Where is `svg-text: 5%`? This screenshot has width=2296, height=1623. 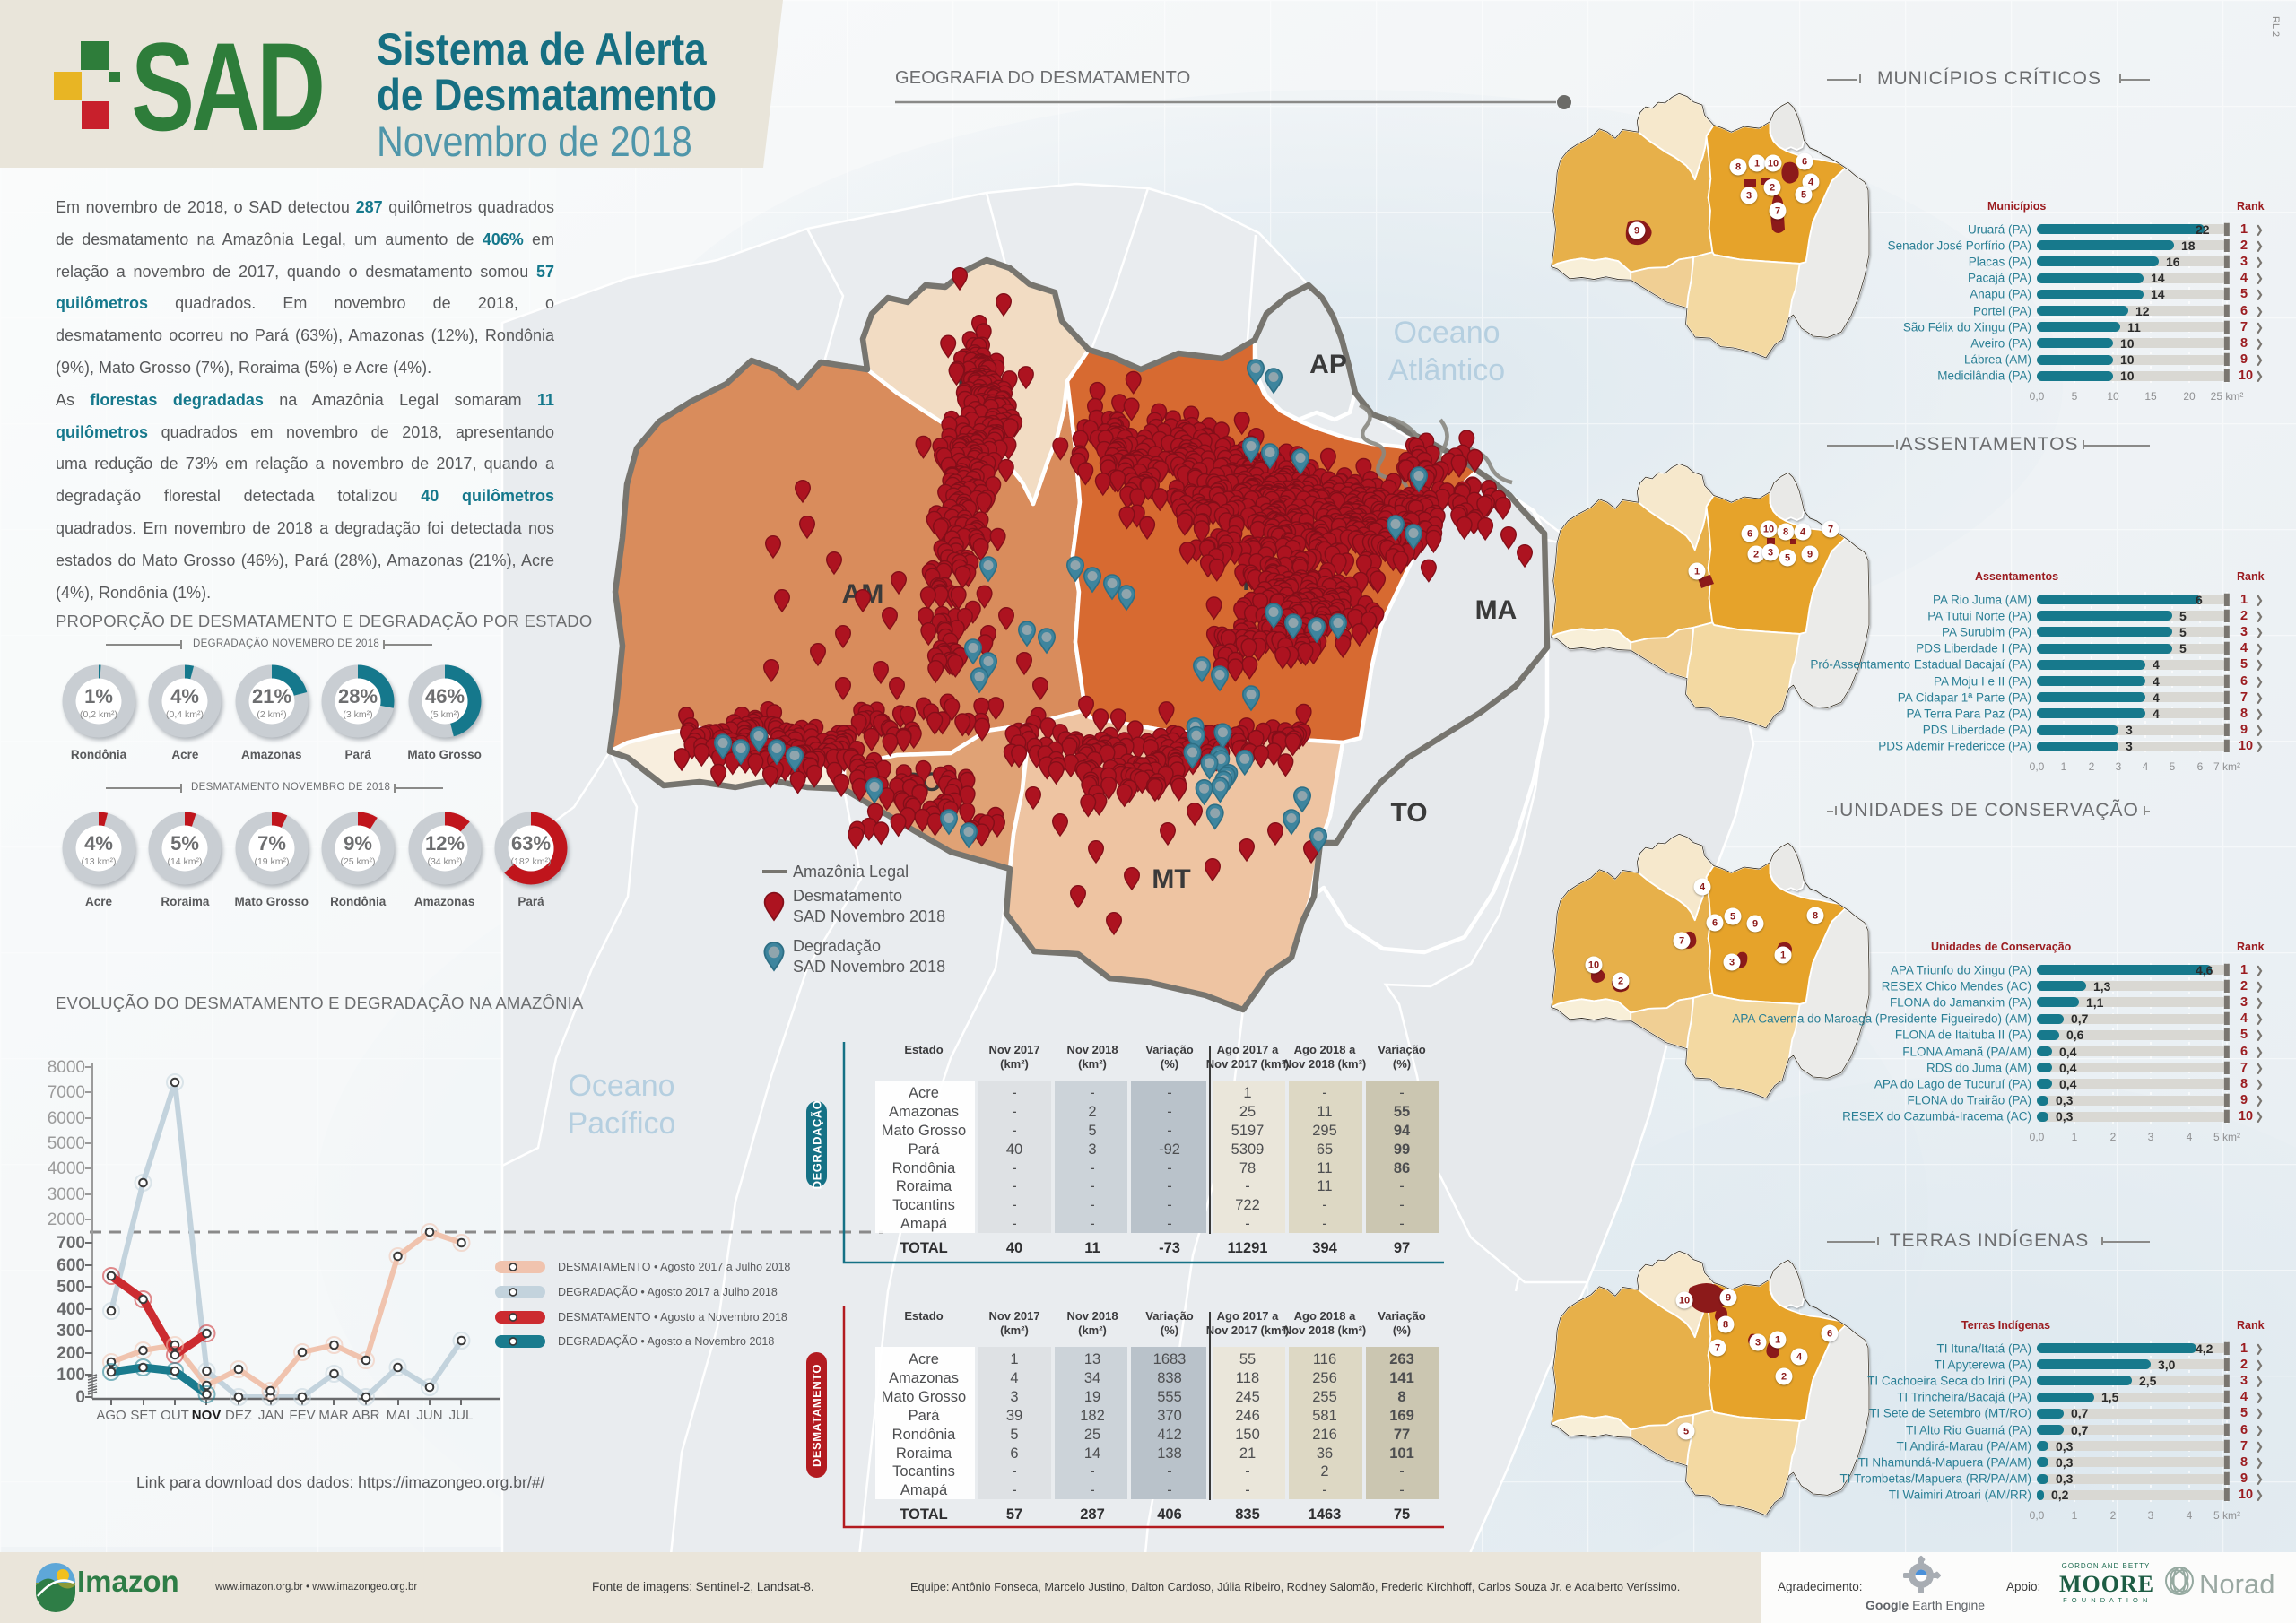 svg-text: 5% is located at coordinates (184, 843).